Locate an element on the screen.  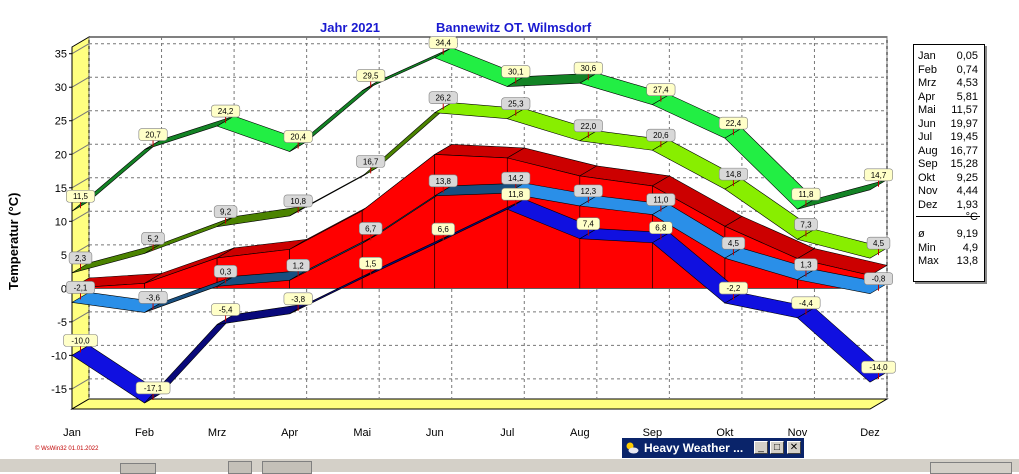
x-tick-label: Aug is located at coordinates (580, 433).